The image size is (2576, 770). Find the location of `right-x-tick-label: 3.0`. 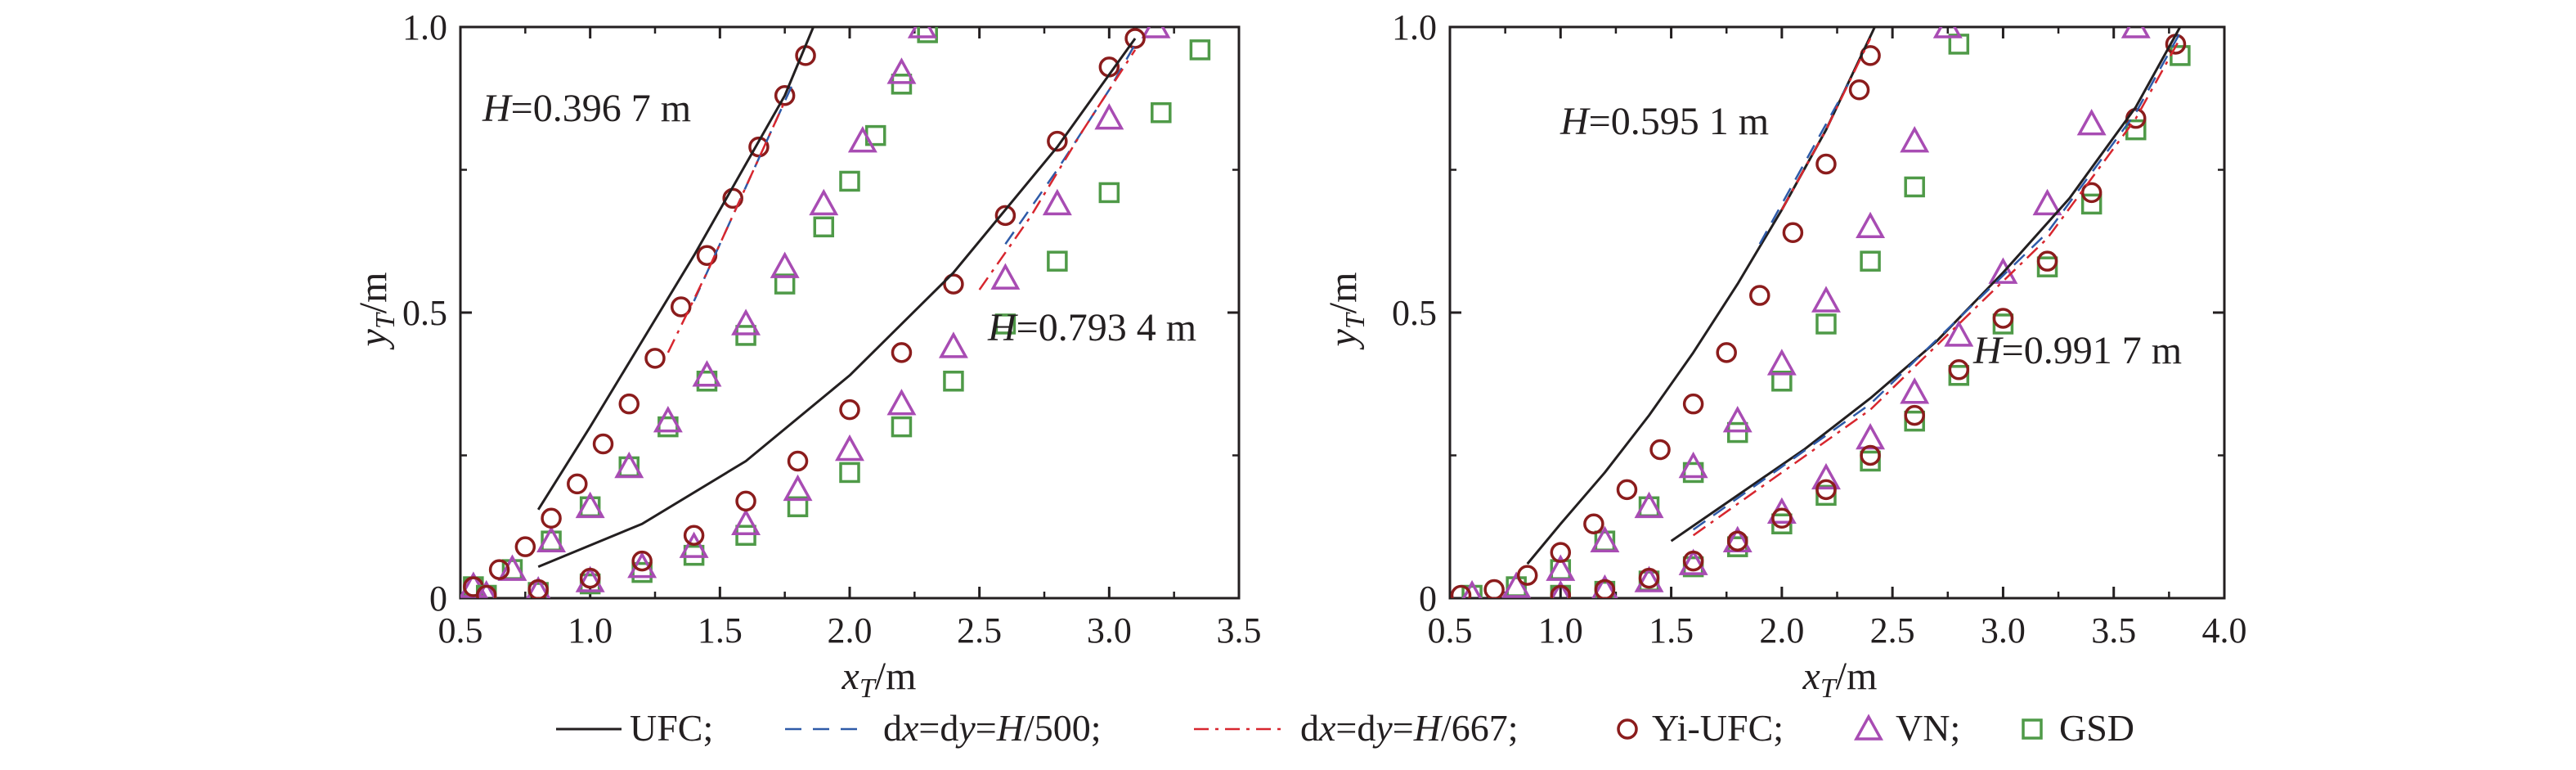

right-x-tick-label: 3.0 is located at coordinates (2004, 630).